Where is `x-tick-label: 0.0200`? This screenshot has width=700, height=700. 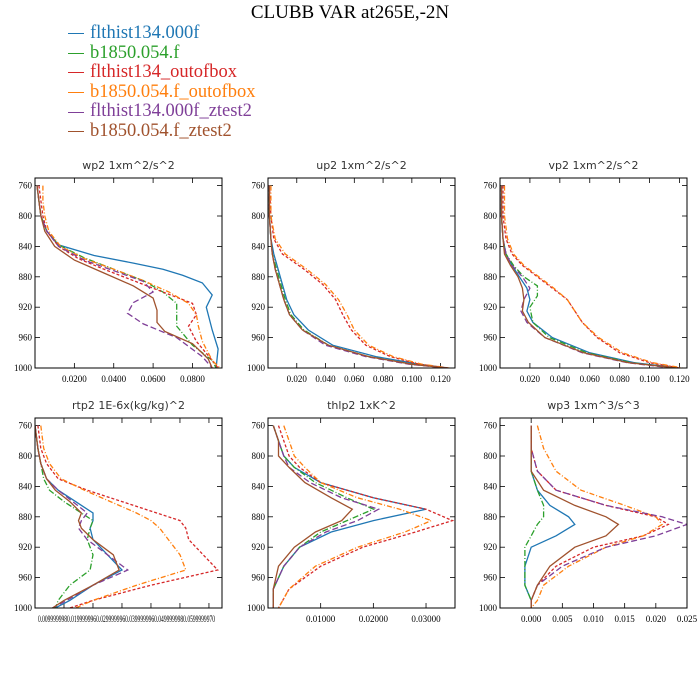 x-tick-label: 0.0200 is located at coordinates (74, 379).